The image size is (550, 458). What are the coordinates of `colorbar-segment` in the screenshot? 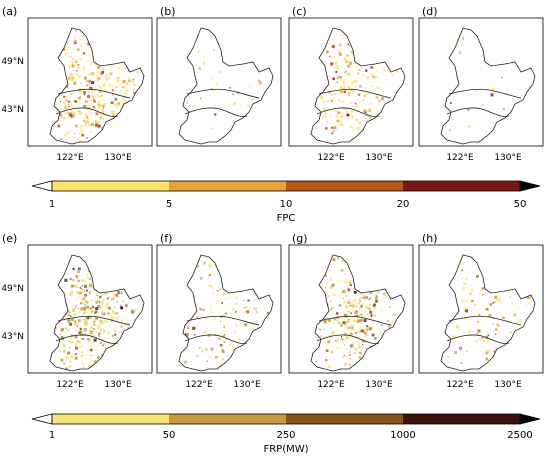 It's located at (110, 186).